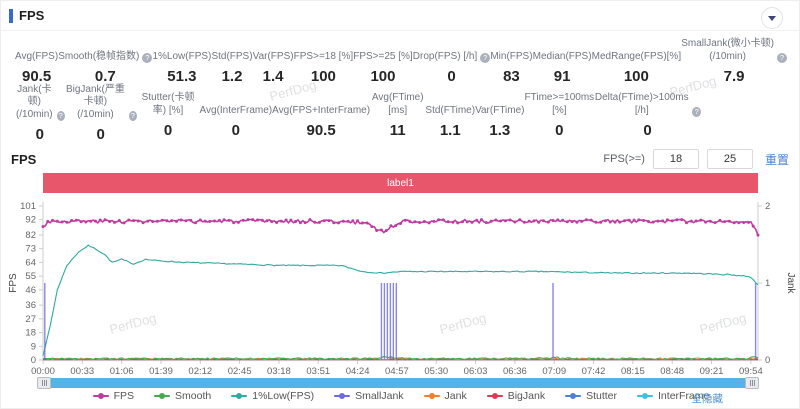  I want to click on stat-row1-2: 1%Low(FPS) 51.3, so click(181, 62).